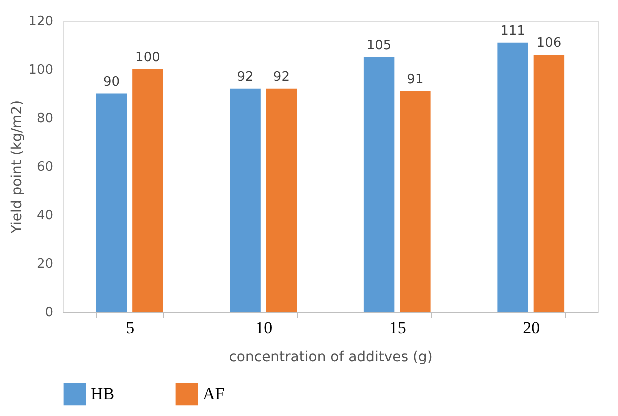  Describe the element at coordinates (45, 216) in the screenshot. I see `y-tick-label: 40` at that location.